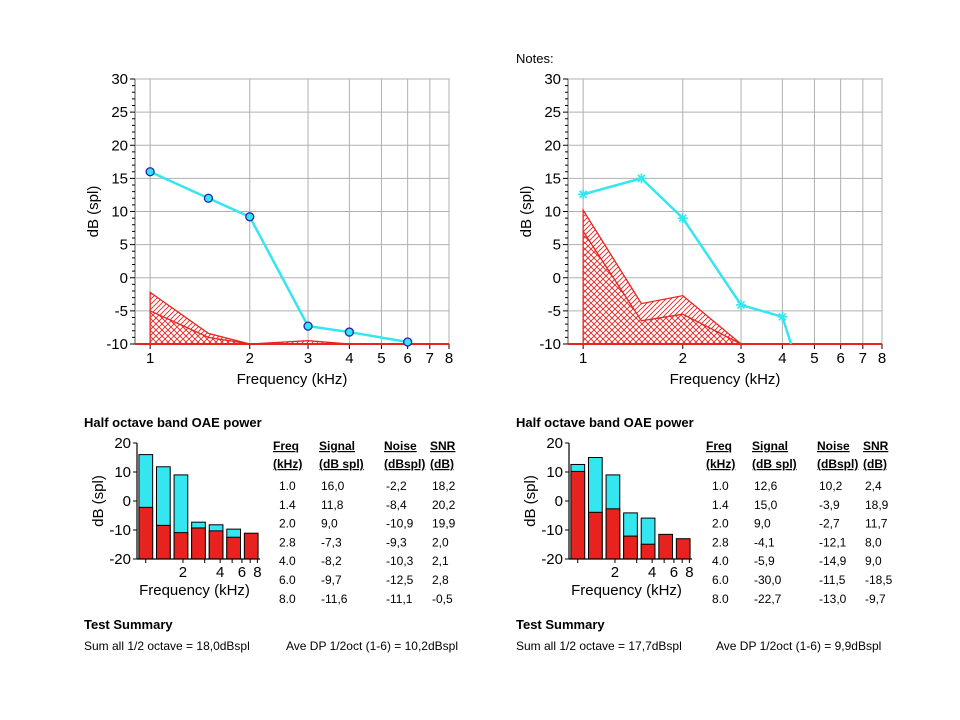  What do you see at coordinates (442, 464) in the screenshot?
I see `table-header: (dB)` at bounding box center [442, 464].